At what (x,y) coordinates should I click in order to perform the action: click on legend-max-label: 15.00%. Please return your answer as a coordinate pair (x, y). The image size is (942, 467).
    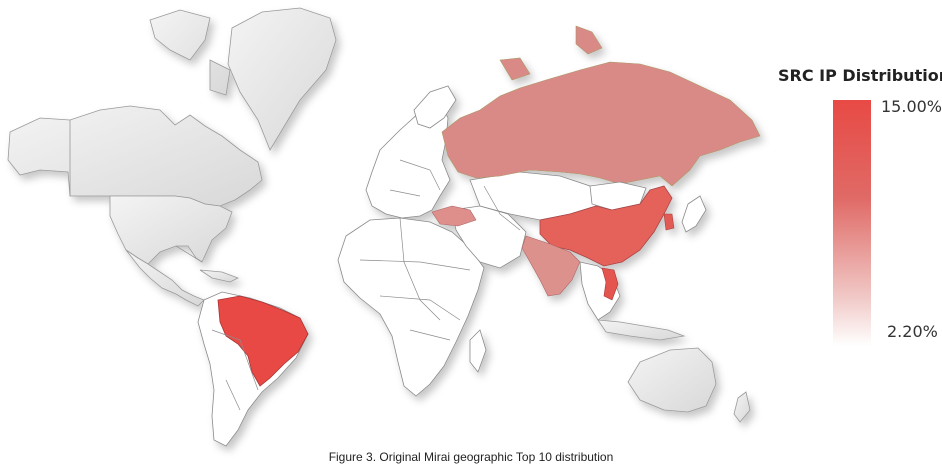
    Looking at the image, I should click on (911, 106).